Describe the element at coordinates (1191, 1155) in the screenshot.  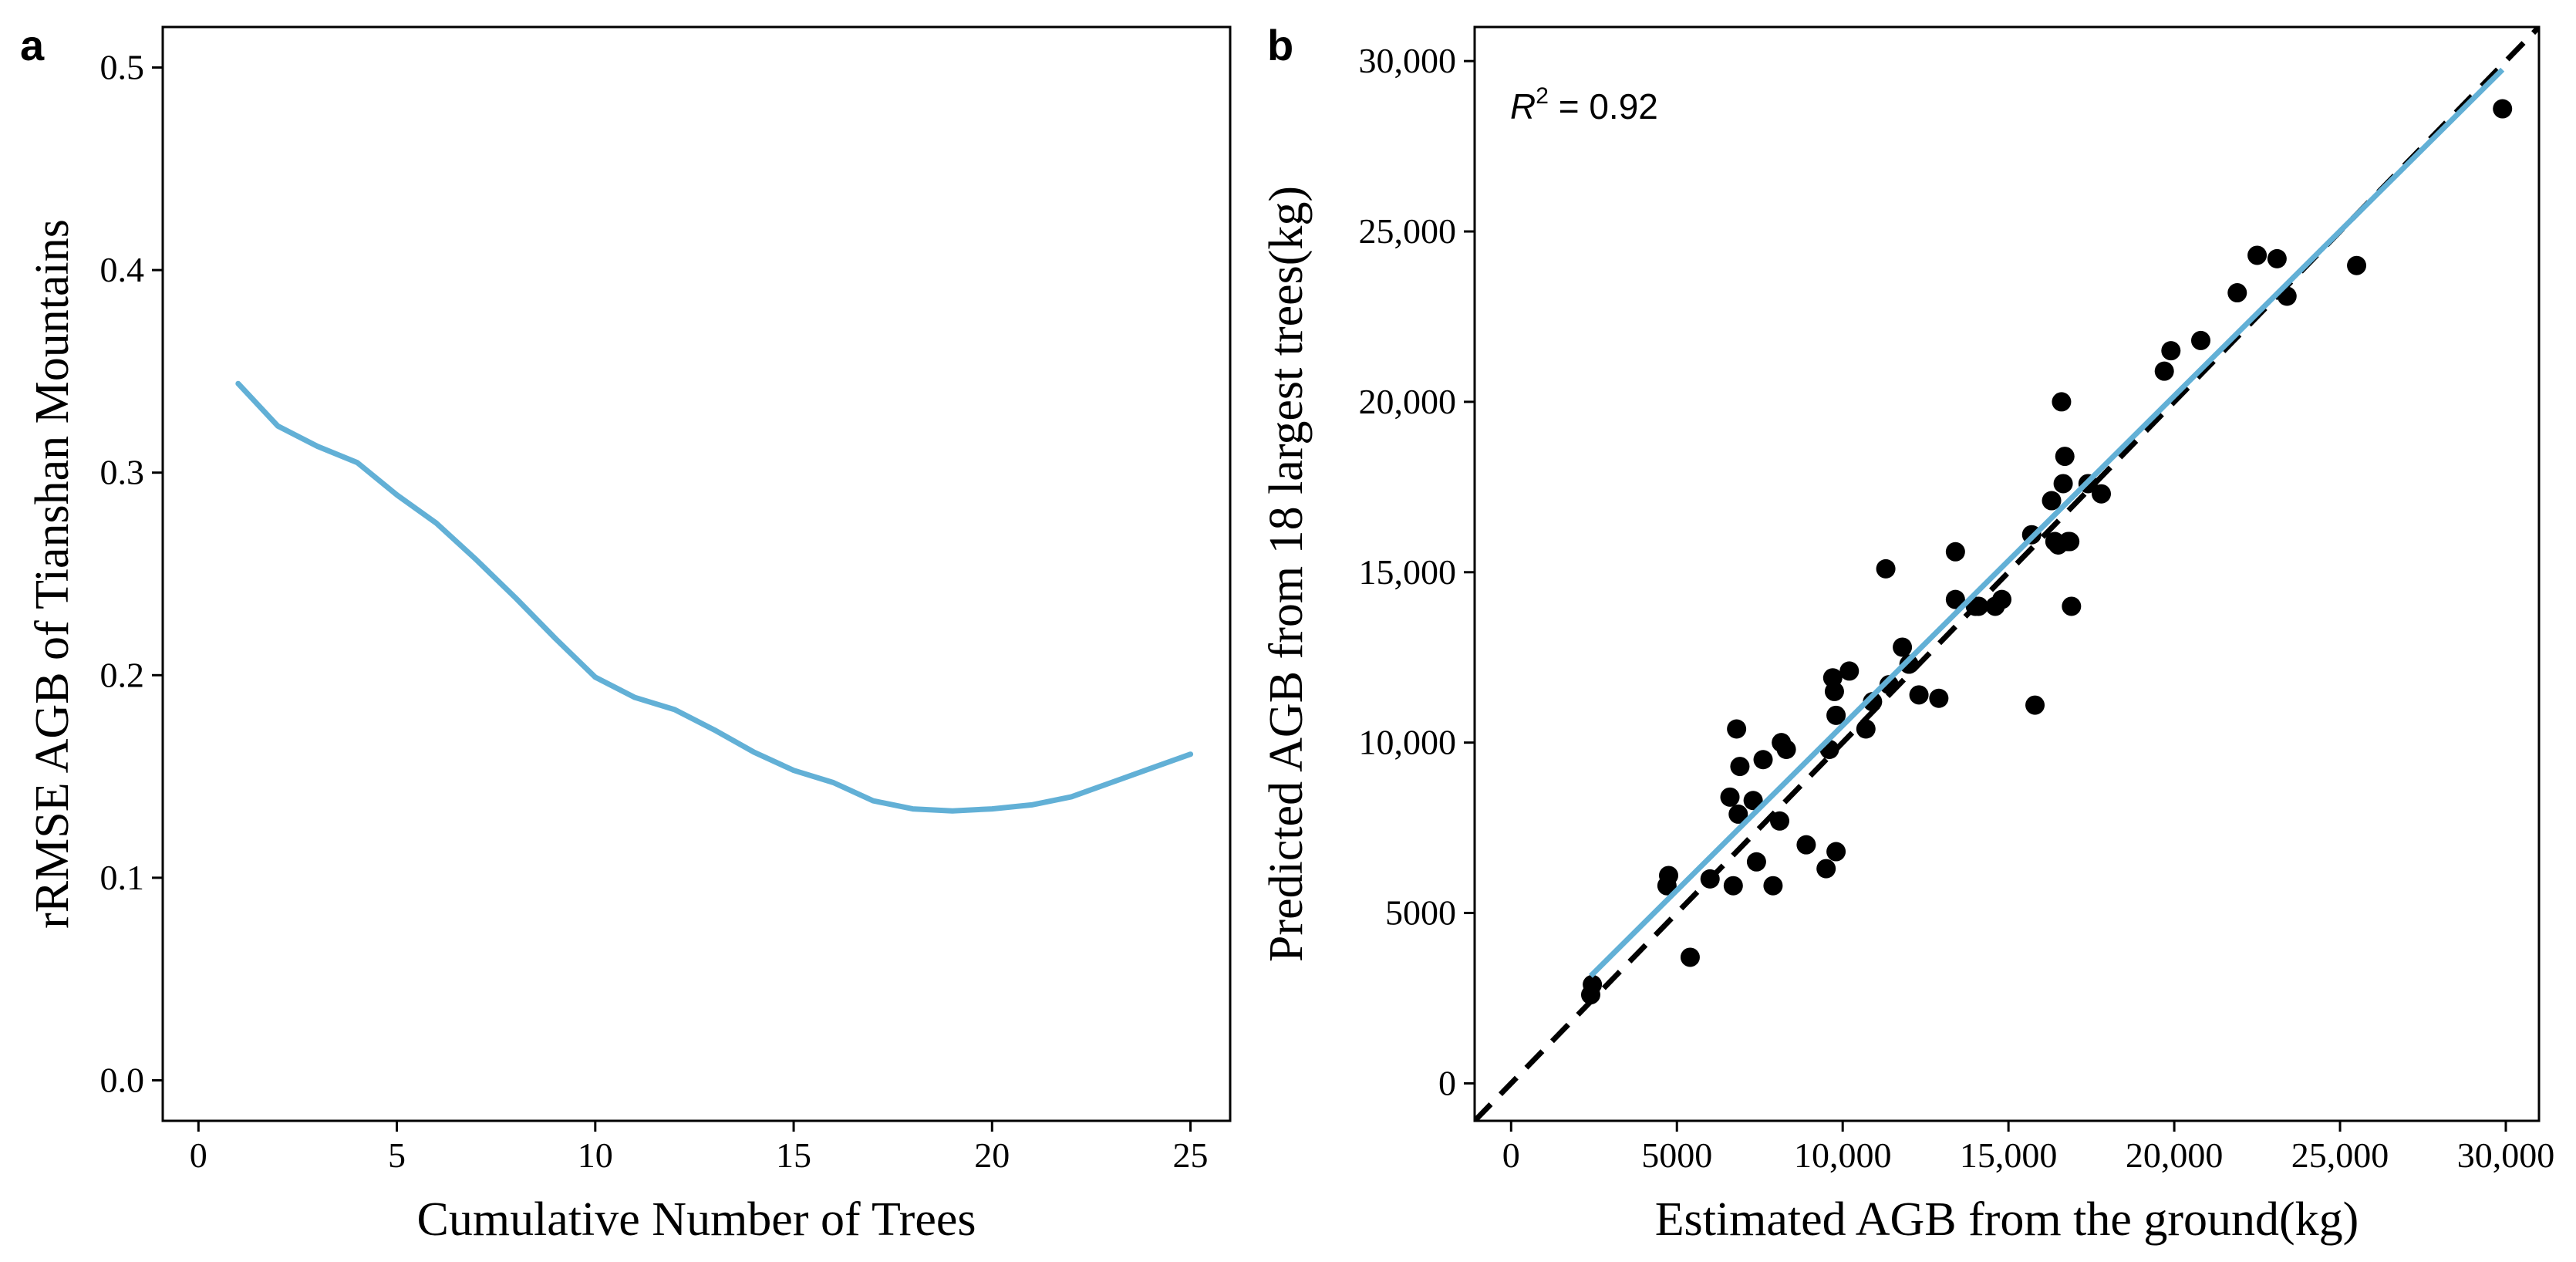
I see `x-tick-label: 25` at that location.